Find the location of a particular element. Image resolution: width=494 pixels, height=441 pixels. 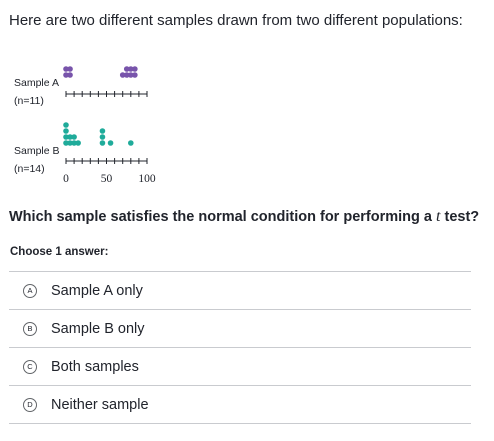

choose-instruction: Choose 1 answer: is located at coordinates (59, 252).